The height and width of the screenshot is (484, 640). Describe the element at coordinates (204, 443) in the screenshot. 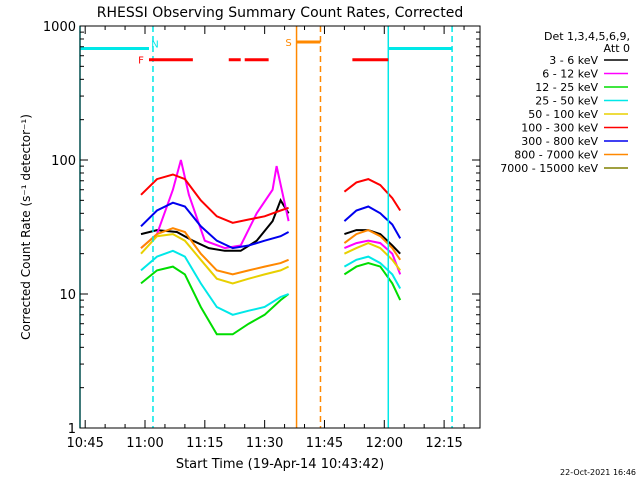

I see `x-tick-label: 11:15` at that location.